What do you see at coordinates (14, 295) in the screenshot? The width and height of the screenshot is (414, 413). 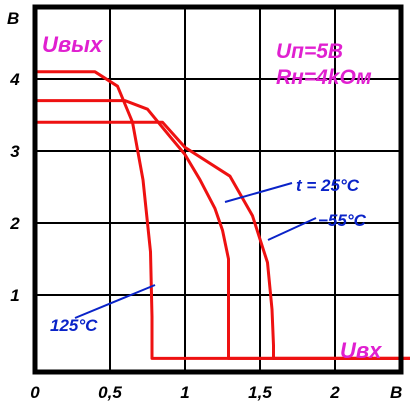 I see `y-tick-label: 1` at bounding box center [14, 295].